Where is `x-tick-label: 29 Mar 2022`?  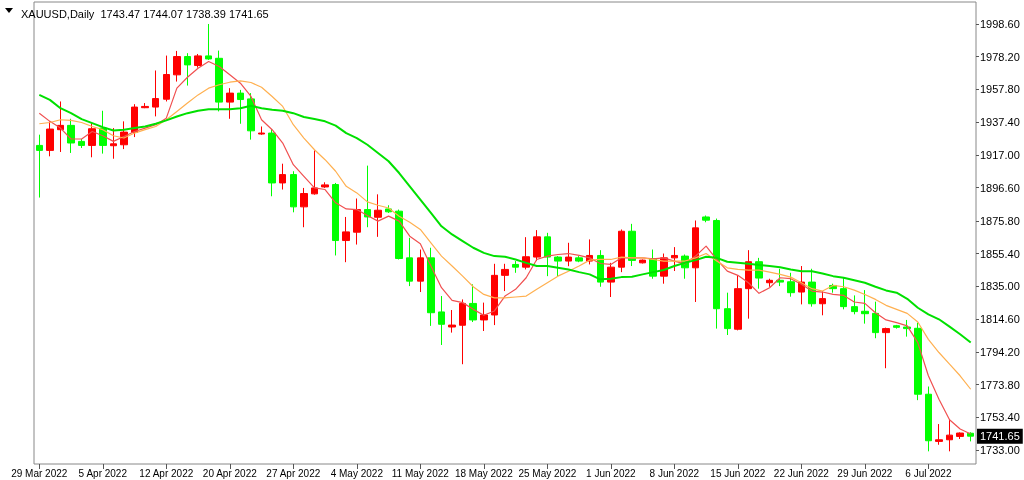
x-tick-label: 29 Mar 2022 is located at coordinates (39, 473).